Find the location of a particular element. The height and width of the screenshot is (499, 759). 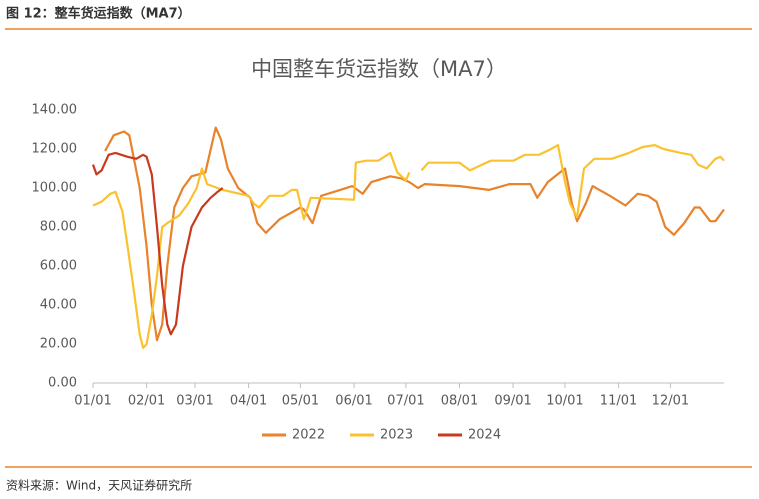

header-title: 图 12：整车货运指数（MA7） is located at coordinates (98, 14).